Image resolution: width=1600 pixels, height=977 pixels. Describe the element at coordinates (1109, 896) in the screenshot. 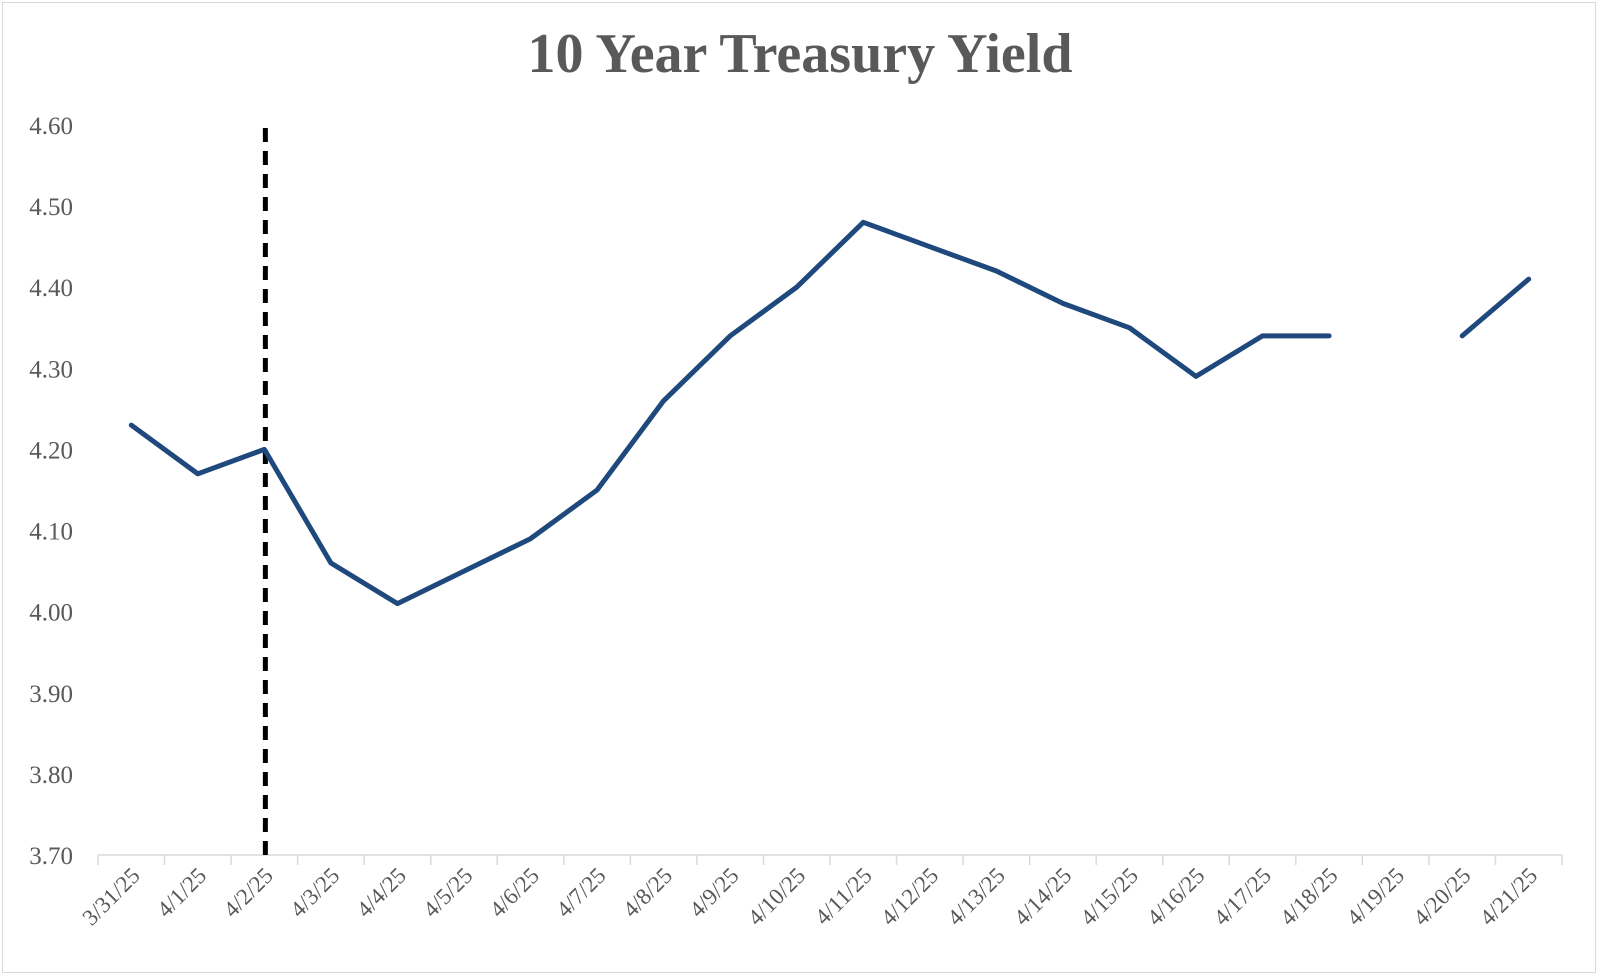

I see `x-tick-label: 4/15/25` at that location.